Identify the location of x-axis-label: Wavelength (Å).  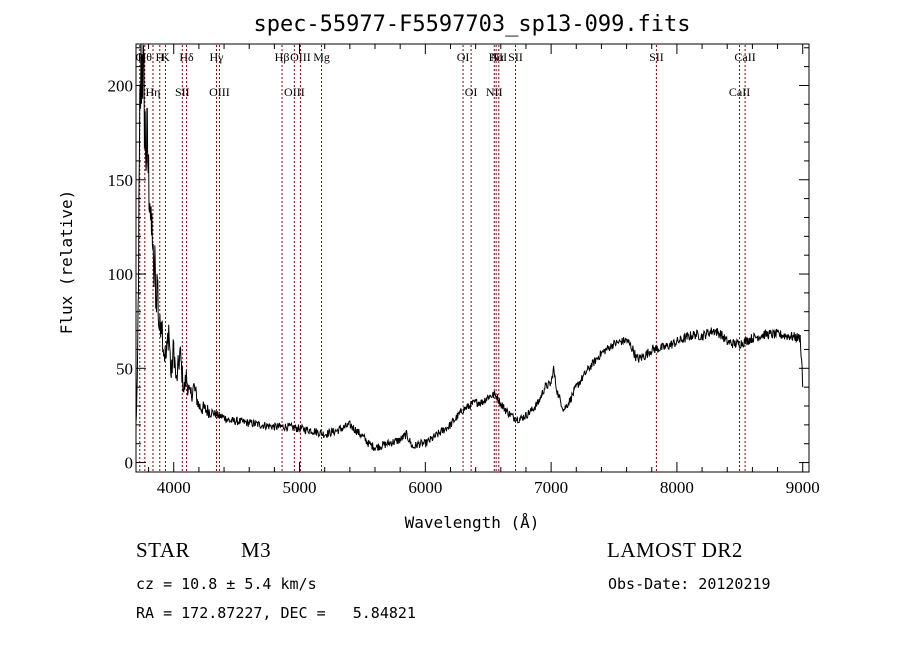
(472, 522).